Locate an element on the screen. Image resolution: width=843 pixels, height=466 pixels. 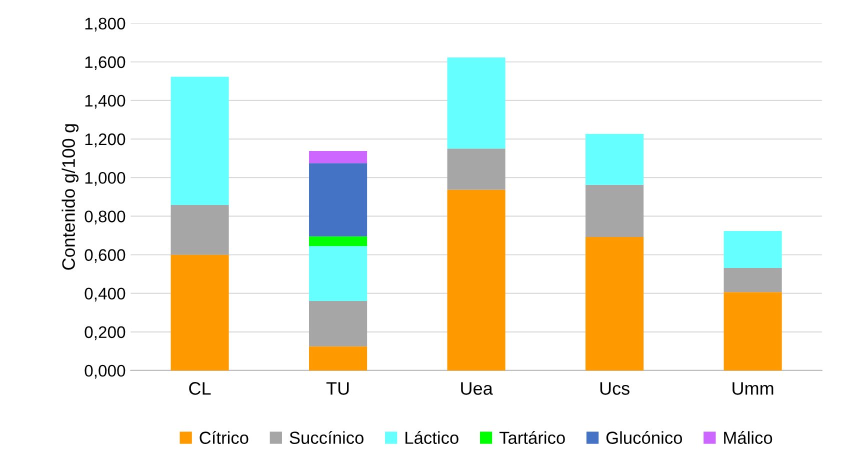
x-tick-label: CL is located at coordinates (200, 388).